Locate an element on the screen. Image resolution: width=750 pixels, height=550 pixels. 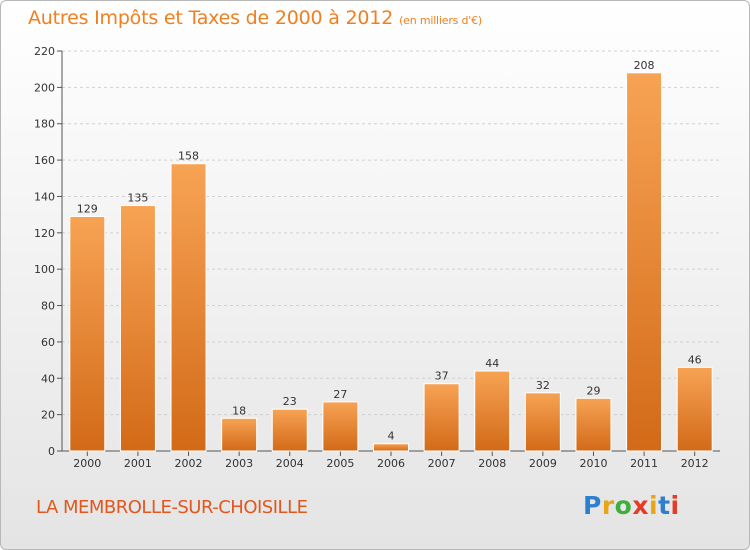
bar-2001 is located at coordinates (137, 328).